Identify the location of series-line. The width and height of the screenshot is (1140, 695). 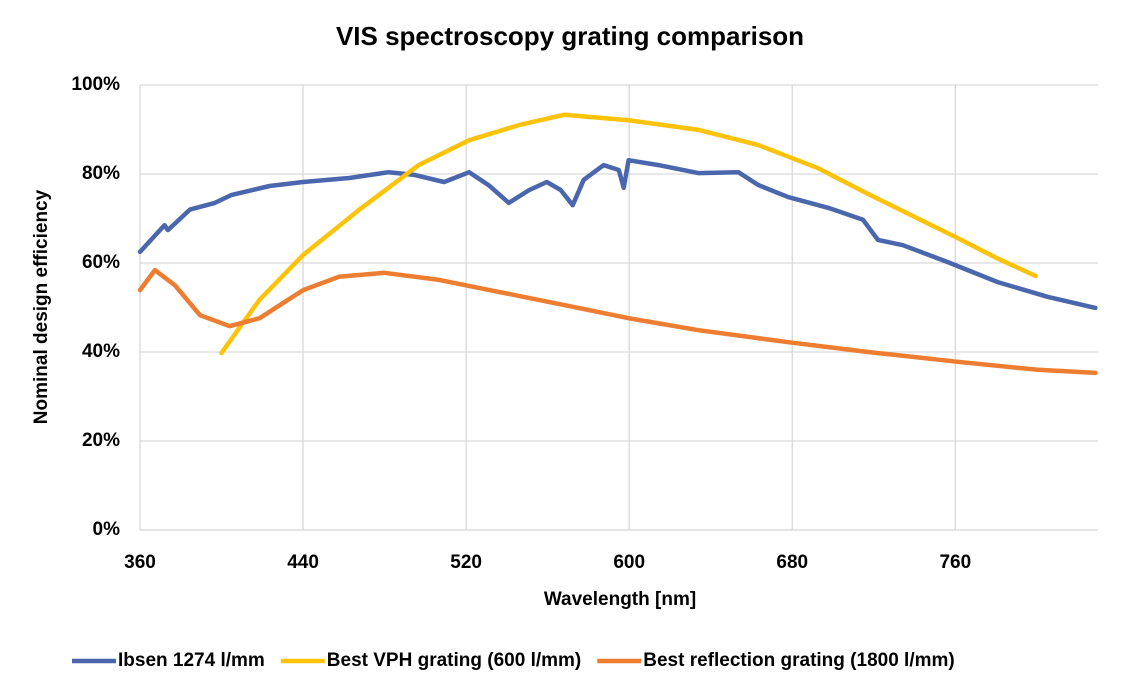
(617, 321).